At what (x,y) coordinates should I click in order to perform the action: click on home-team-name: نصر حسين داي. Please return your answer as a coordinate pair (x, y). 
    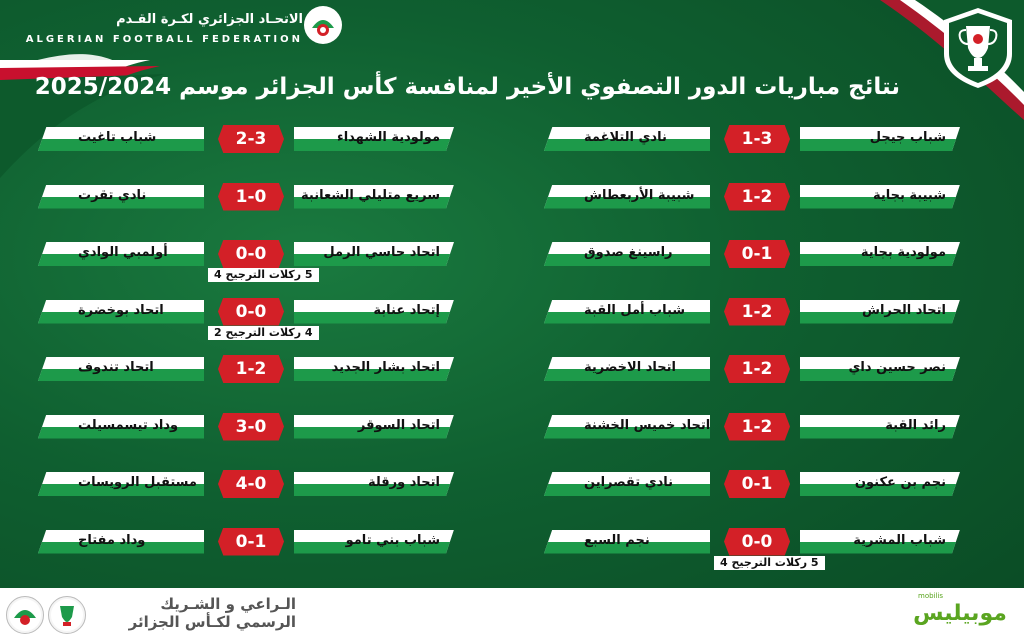
    Looking at the image, I should click on (897, 367).